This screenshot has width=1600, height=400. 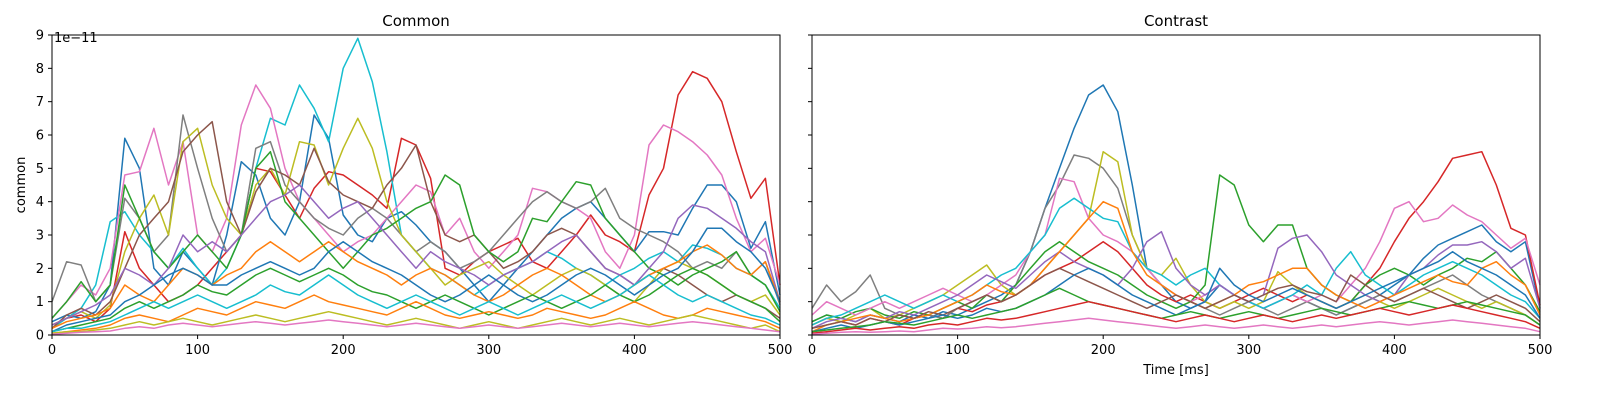 What do you see at coordinates (40, 69) in the screenshot?
I see `y-tick-label: 8` at bounding box center [40, 69].